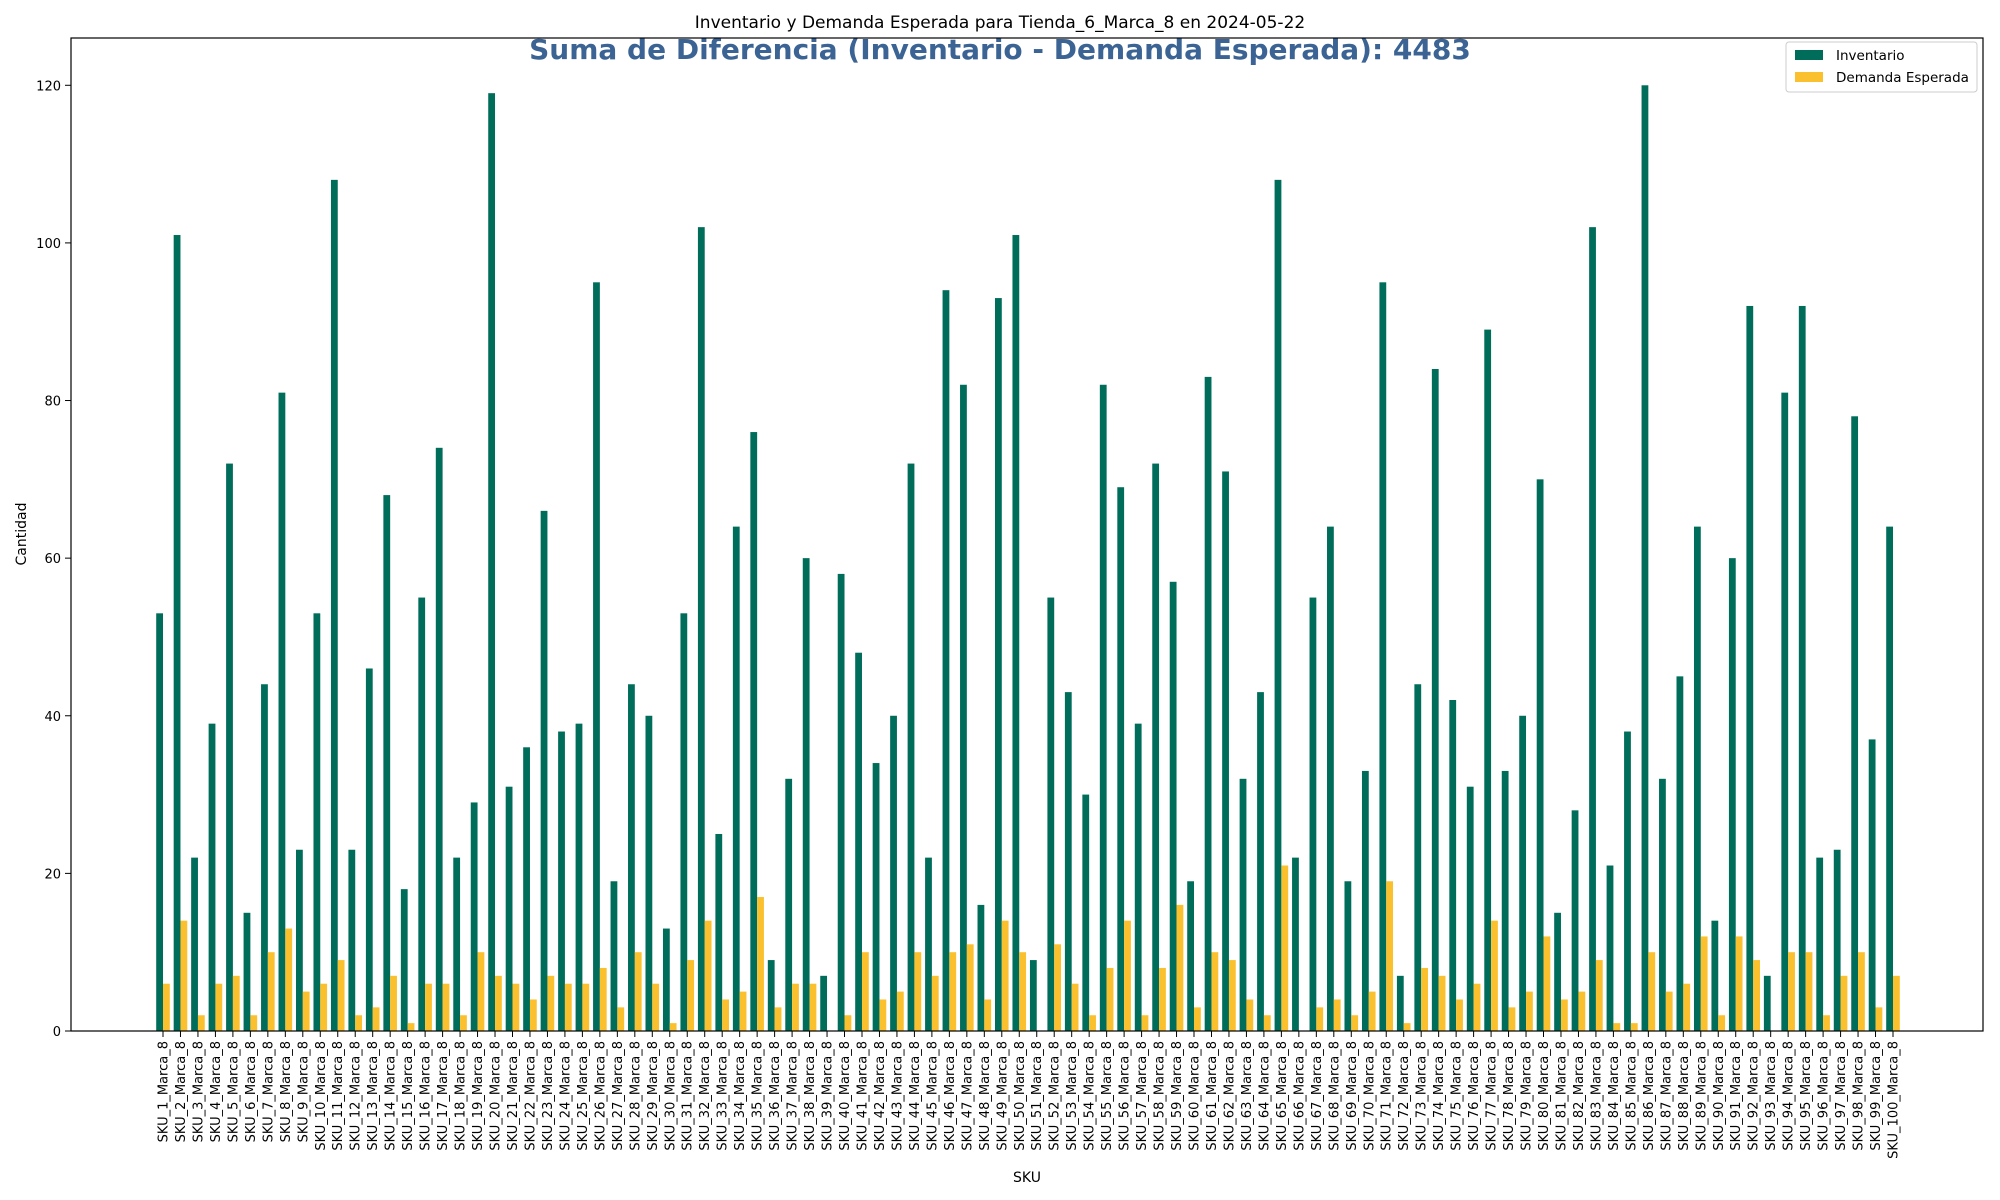 This screenshot has height=1200, width=2000. I want to click on x-tick-label: SKU_6_Marca_8, so click(251, 1091).